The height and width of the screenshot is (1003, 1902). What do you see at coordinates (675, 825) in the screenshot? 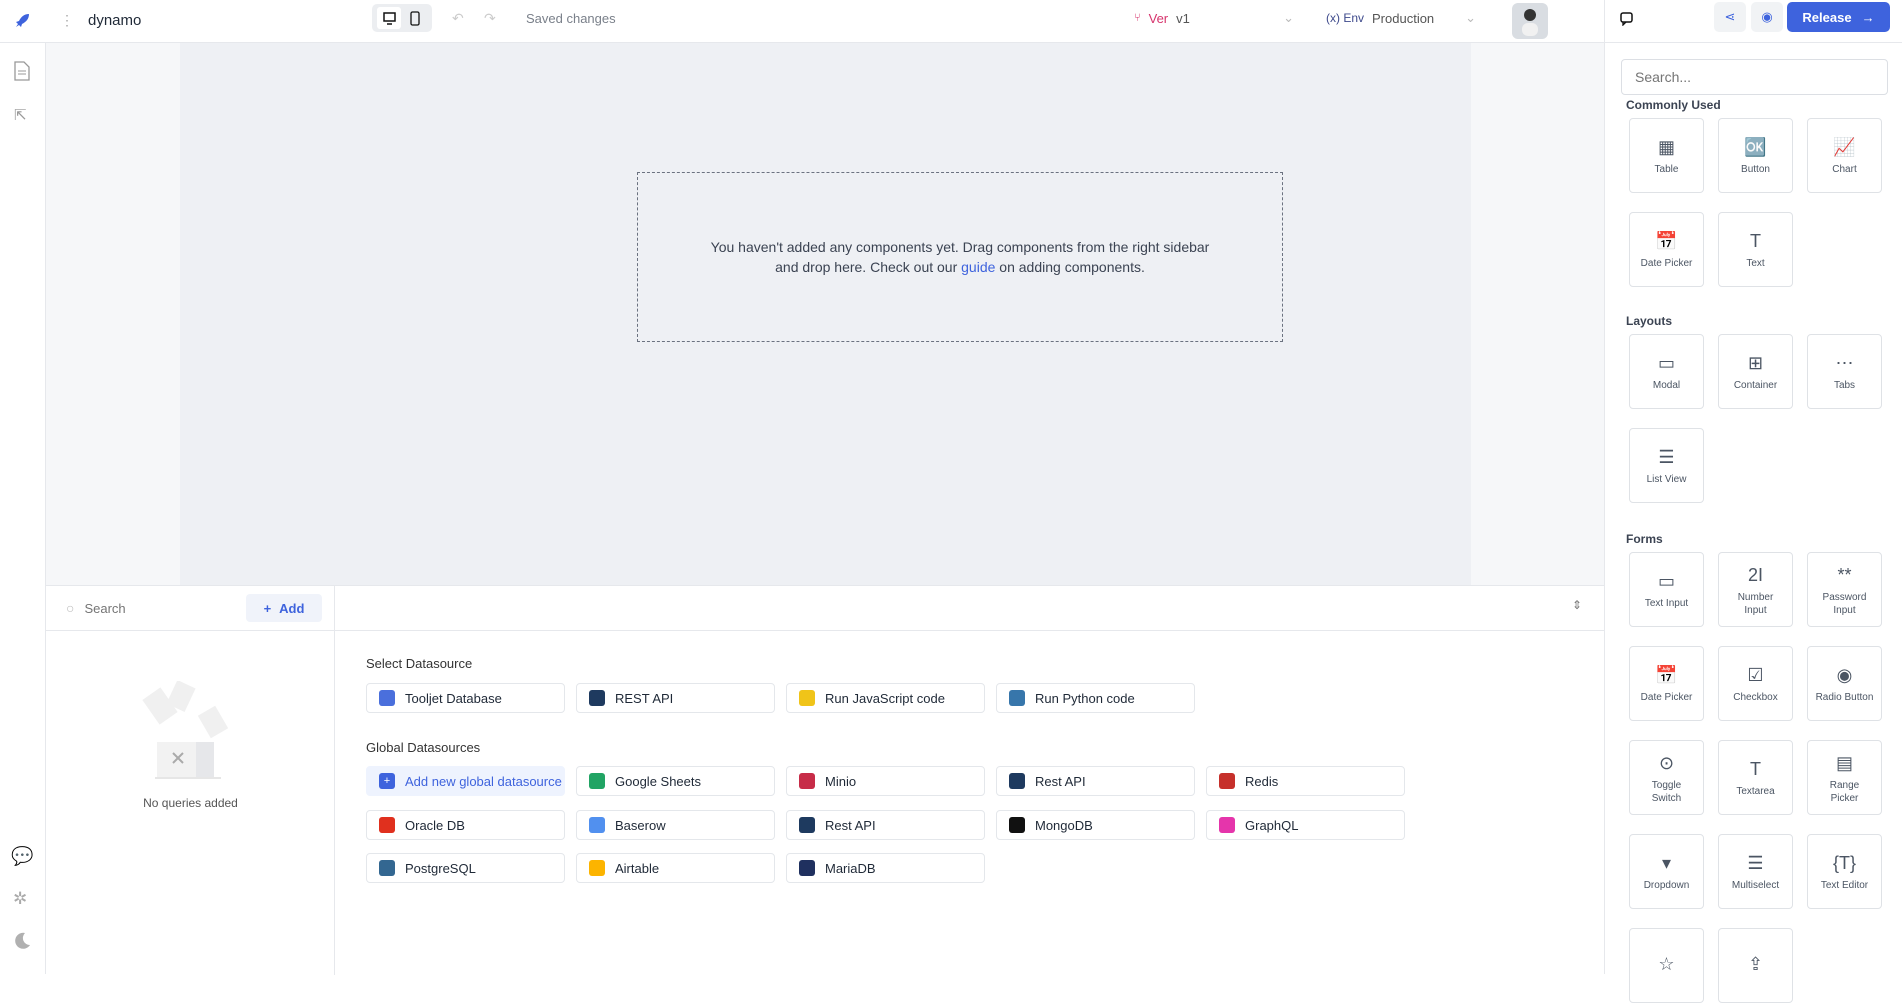
I see `datasource-baserow-button: Baserow` at bounding box center [675, 825].